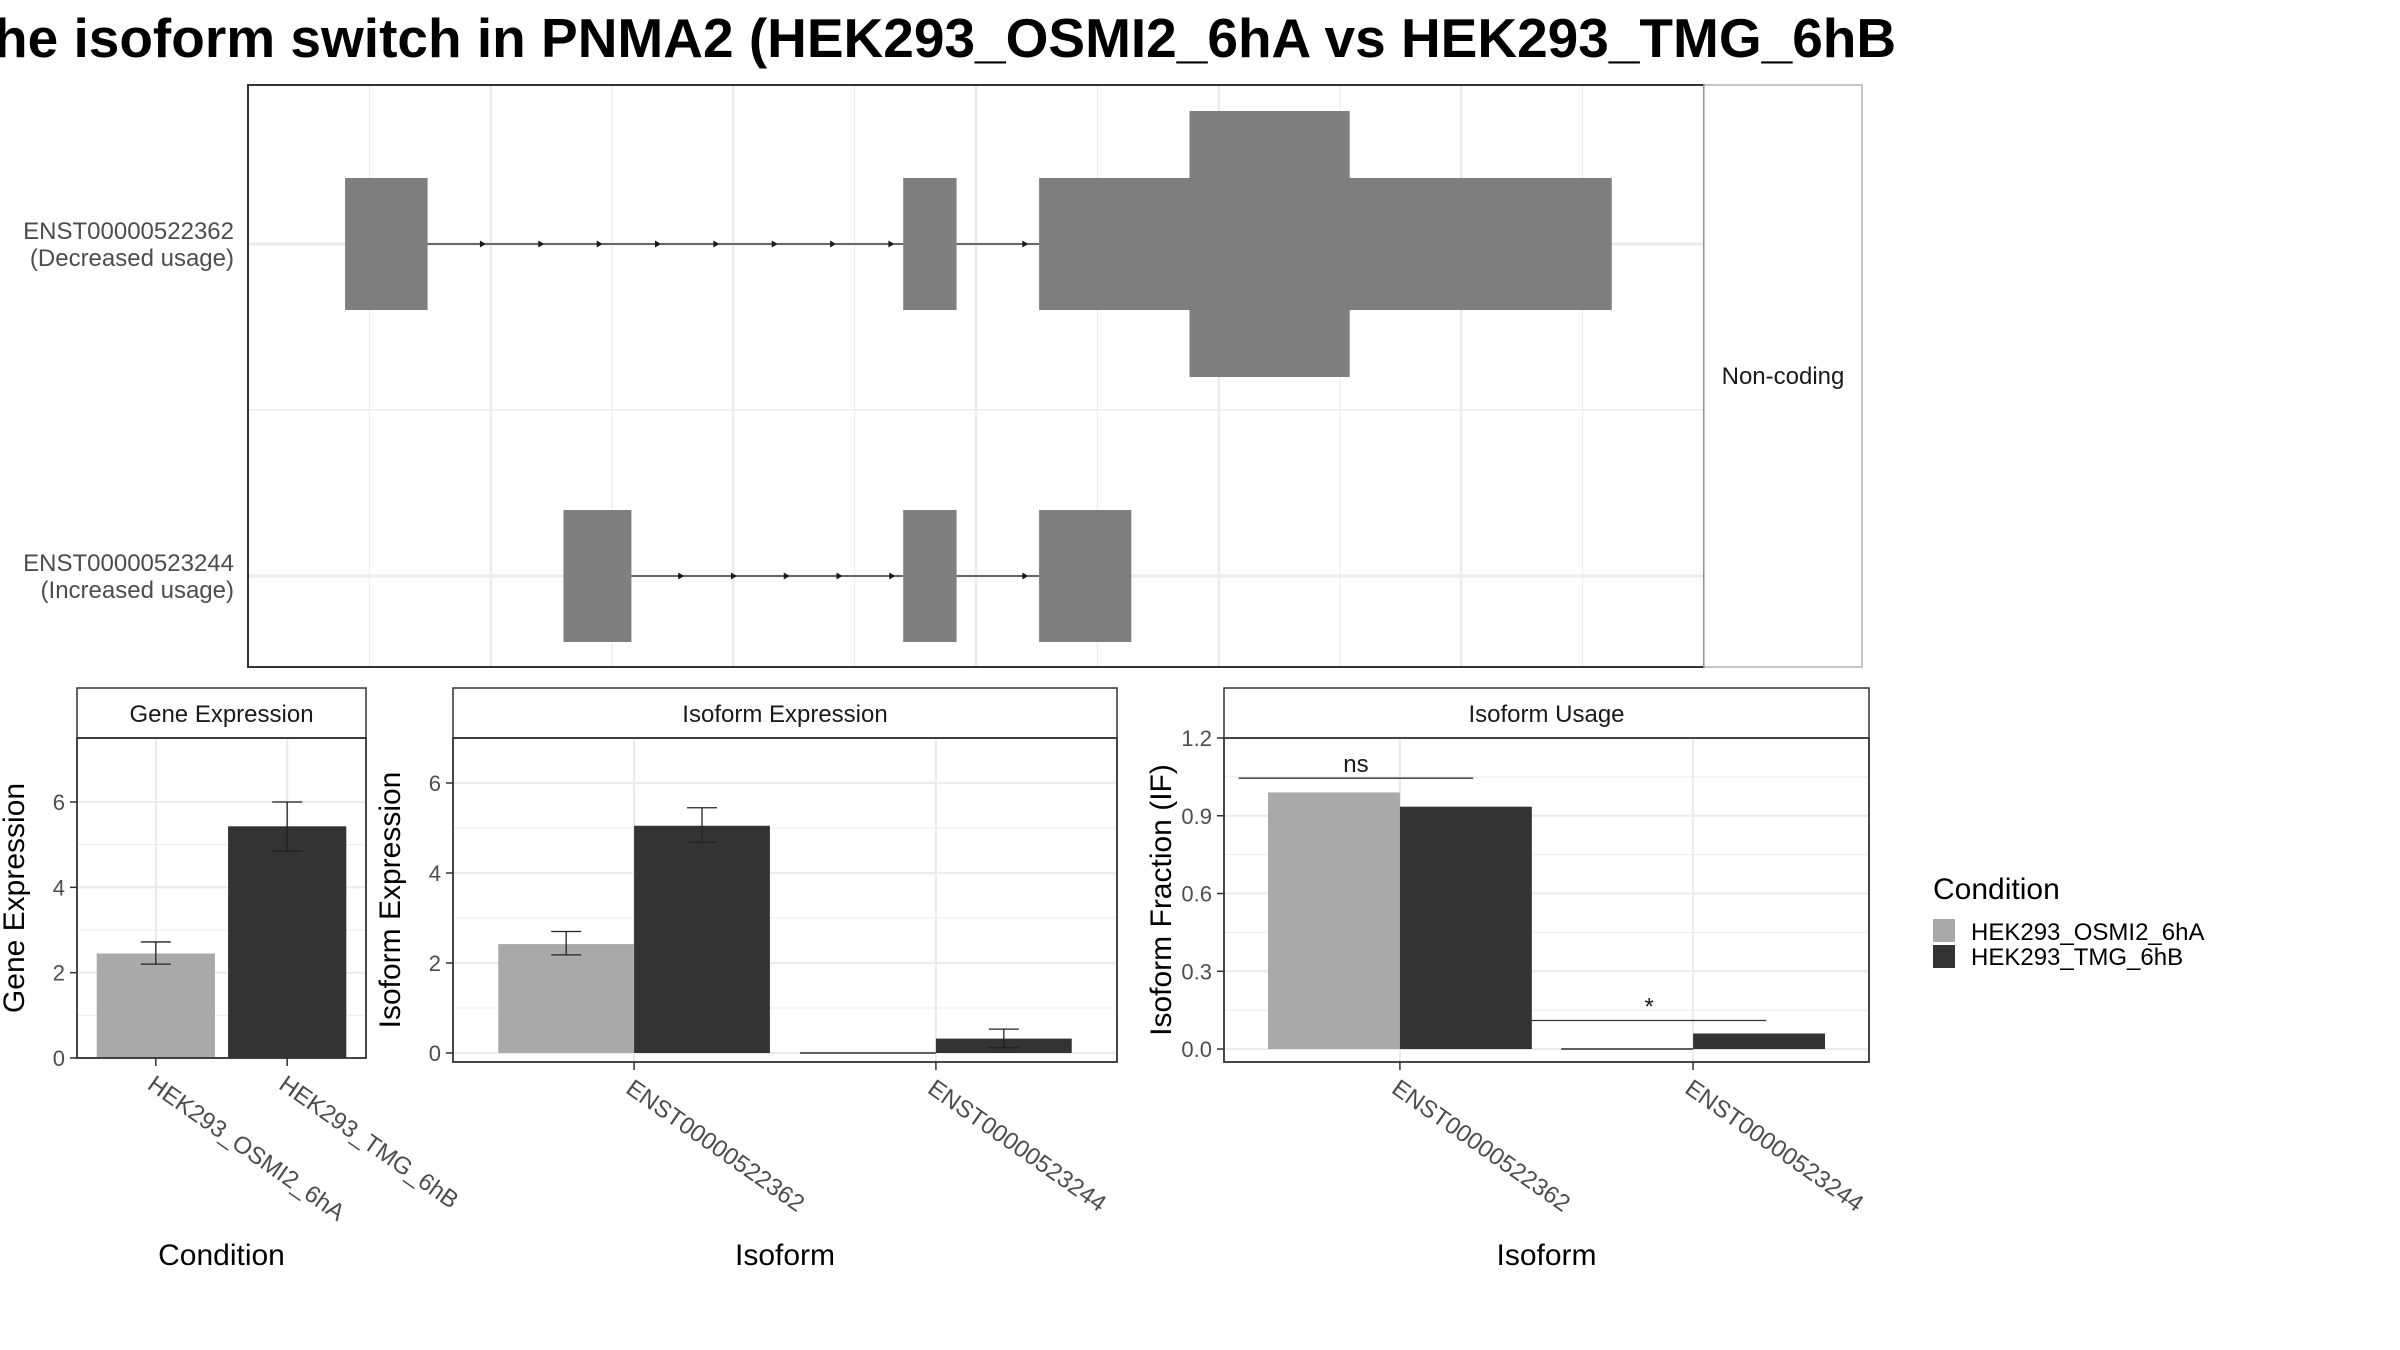 This screenshot has height=1350, width=2400. I want to click on y-tick-label: 1.2, so click(1196, 738).